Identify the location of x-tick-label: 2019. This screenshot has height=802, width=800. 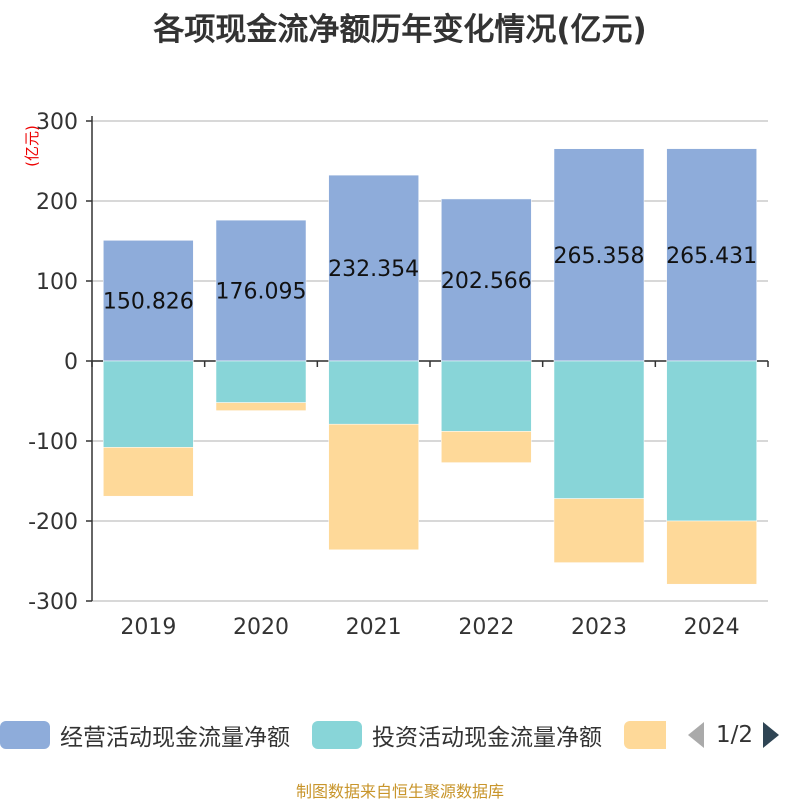
(148, 627).